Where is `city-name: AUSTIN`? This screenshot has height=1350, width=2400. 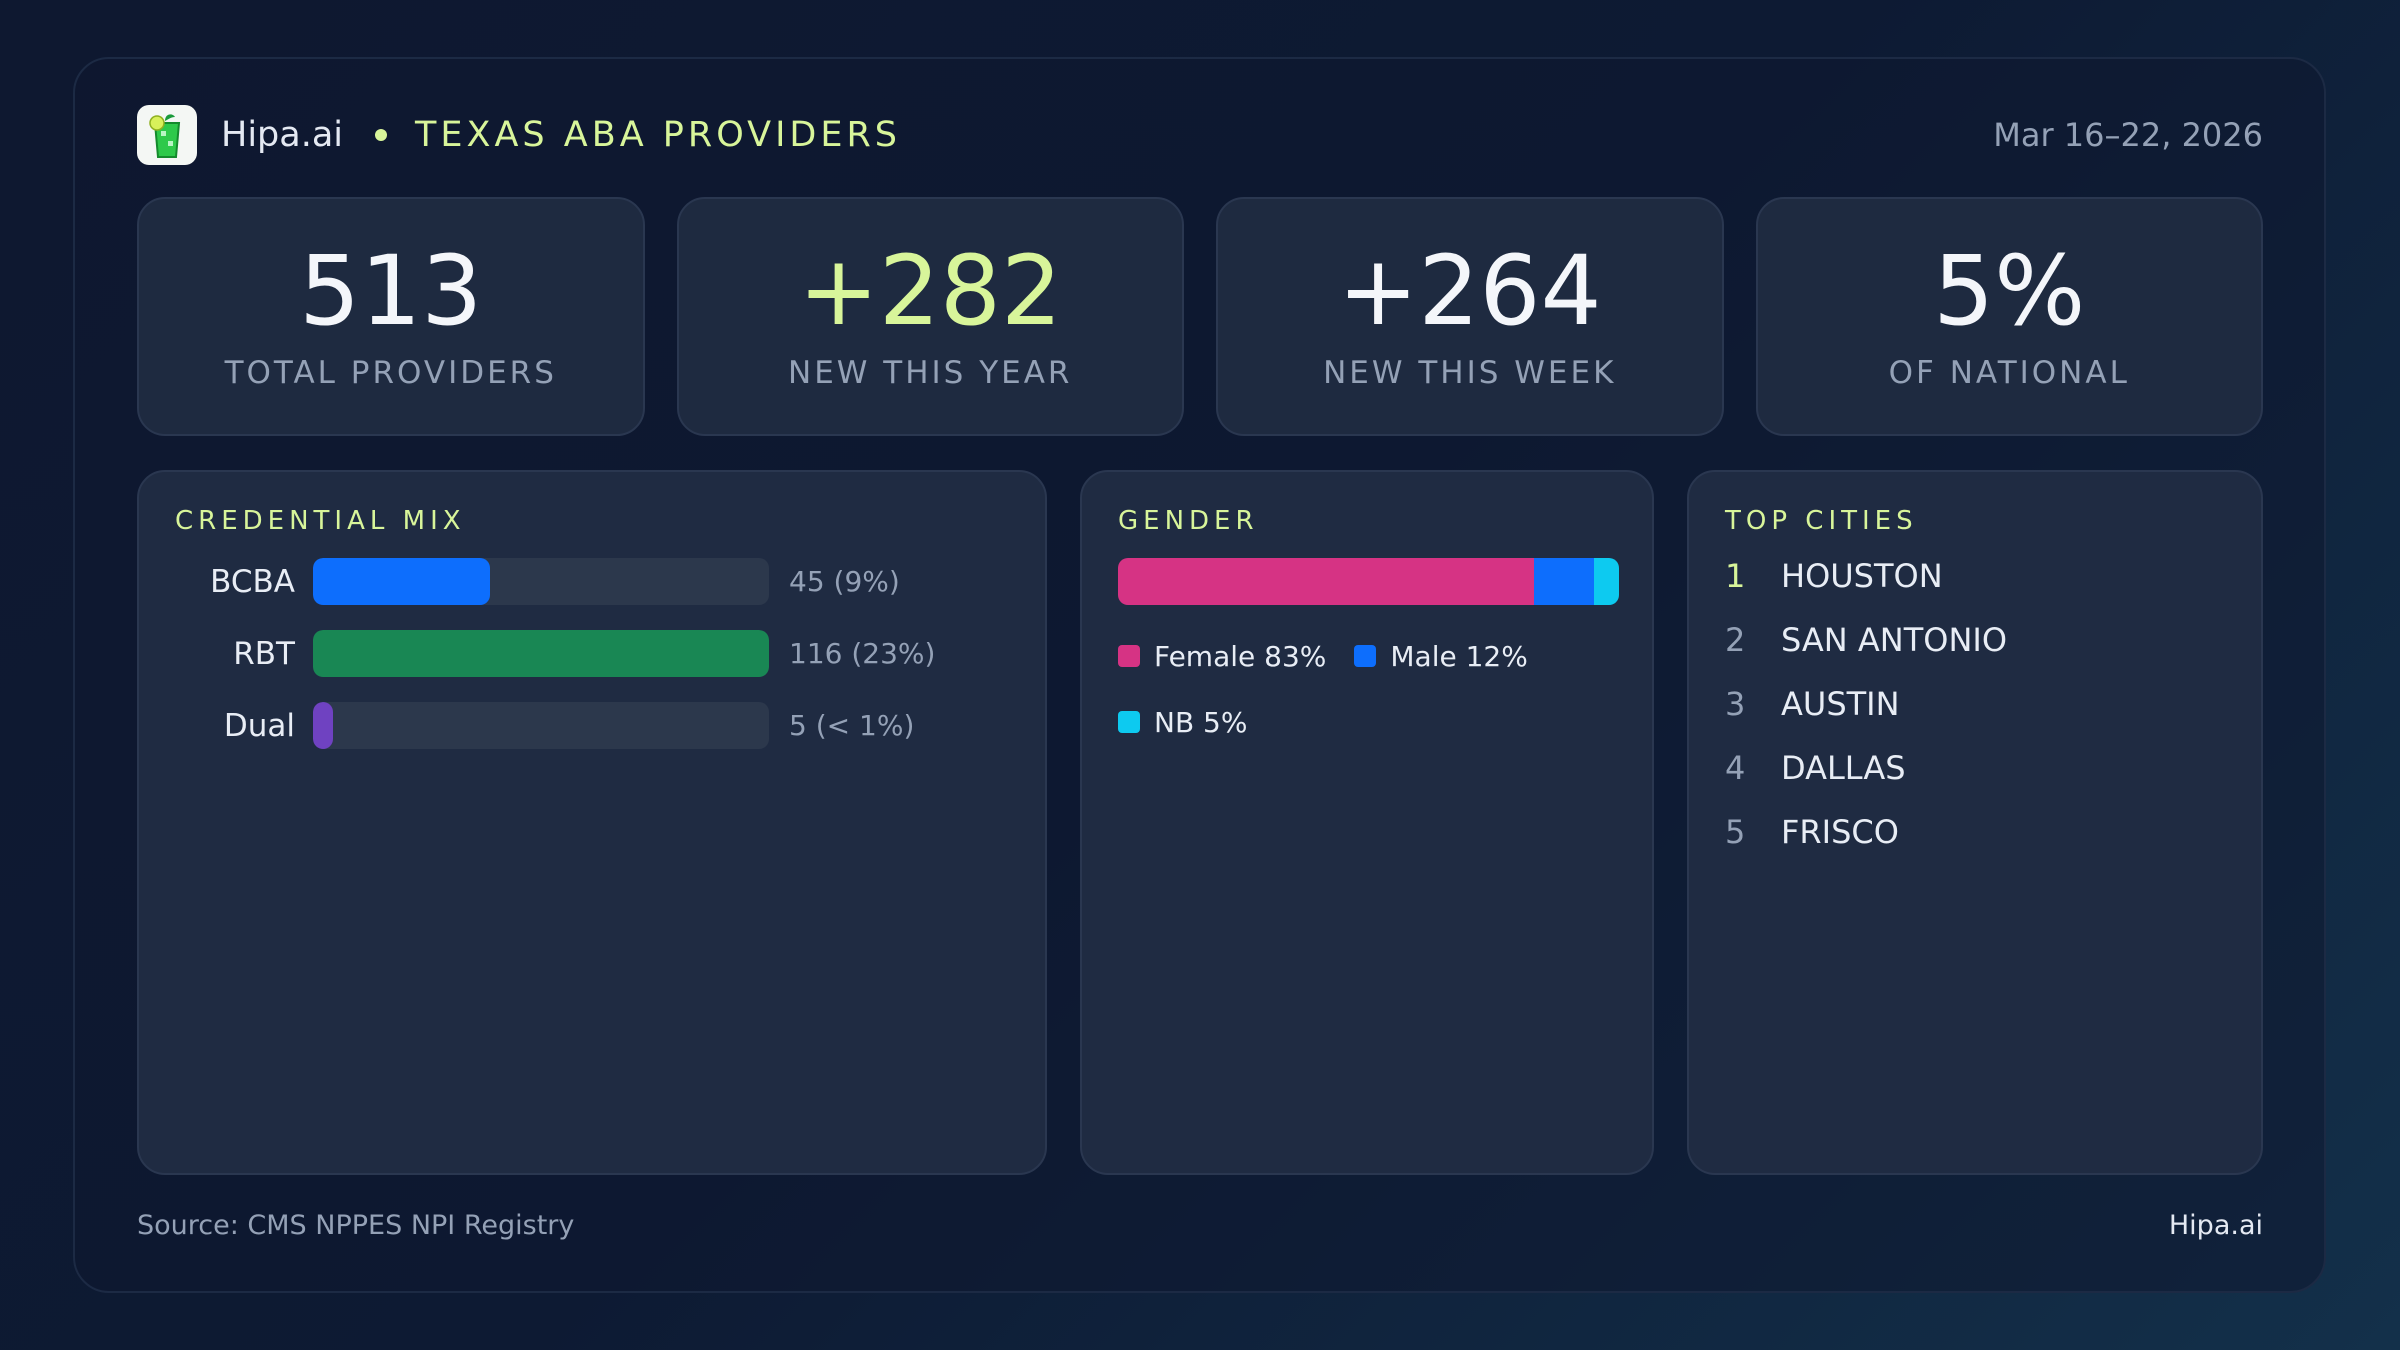 city-name: AUSTIN is located at coordinates (1840, 704).